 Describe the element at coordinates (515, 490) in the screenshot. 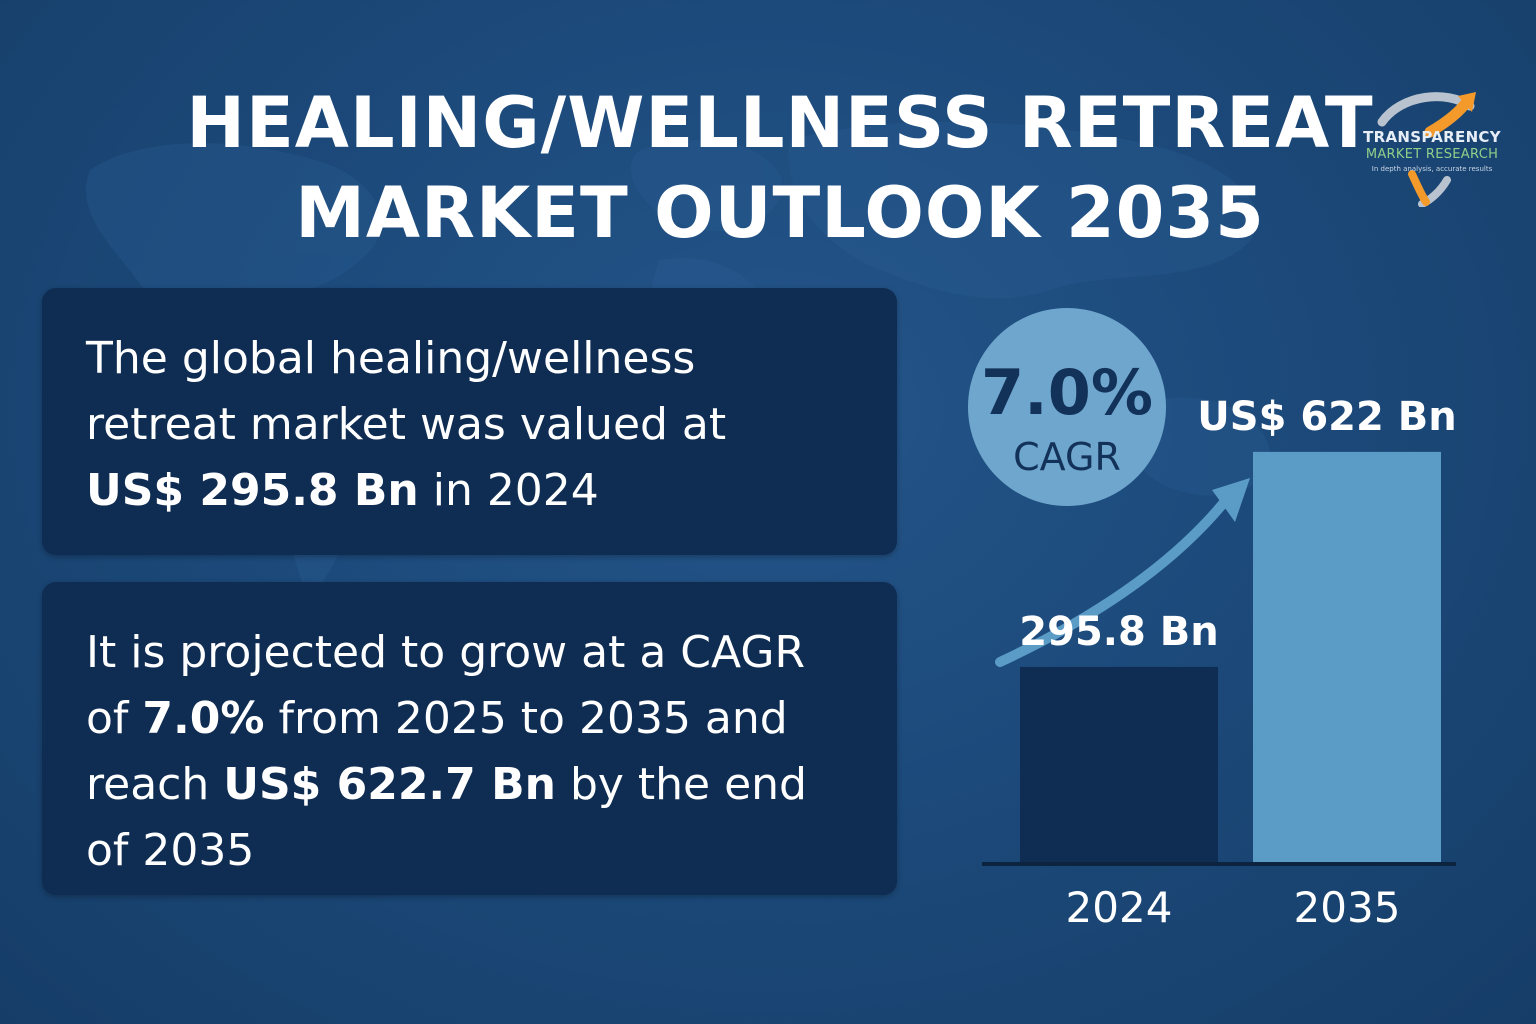

I see `valuation-year-text: in 2024` at that location.